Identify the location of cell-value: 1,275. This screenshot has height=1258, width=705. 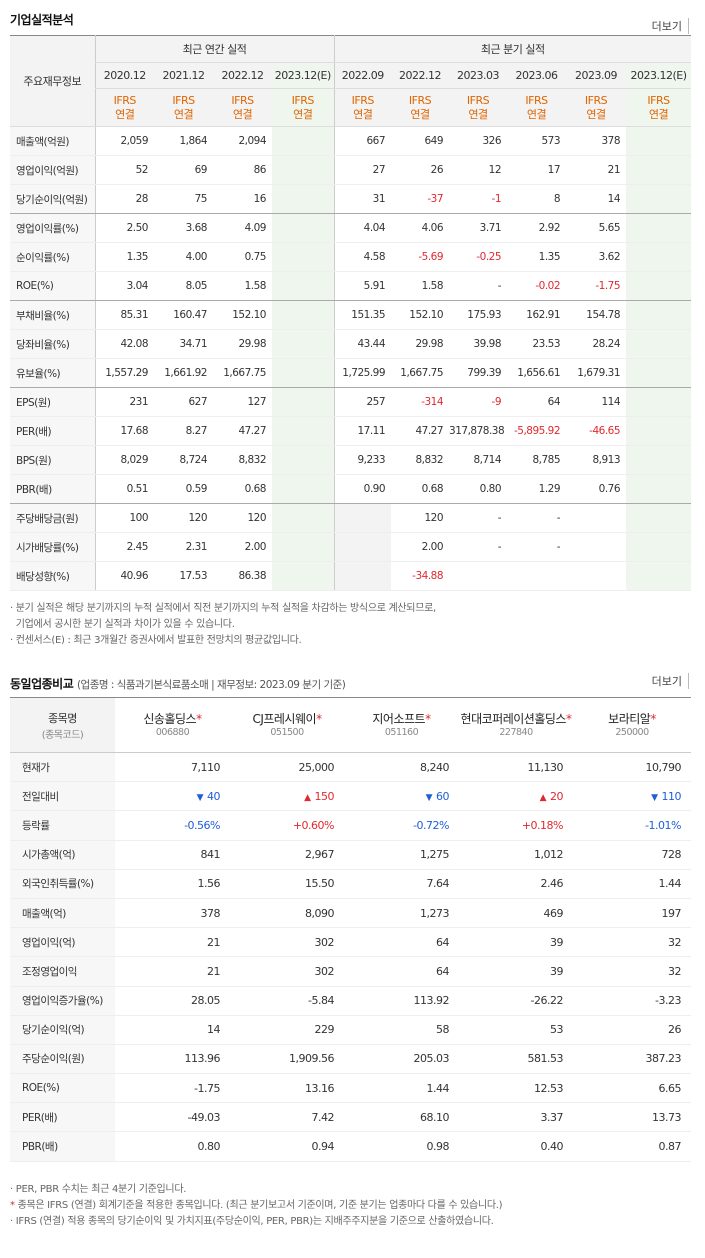
(401, 855).